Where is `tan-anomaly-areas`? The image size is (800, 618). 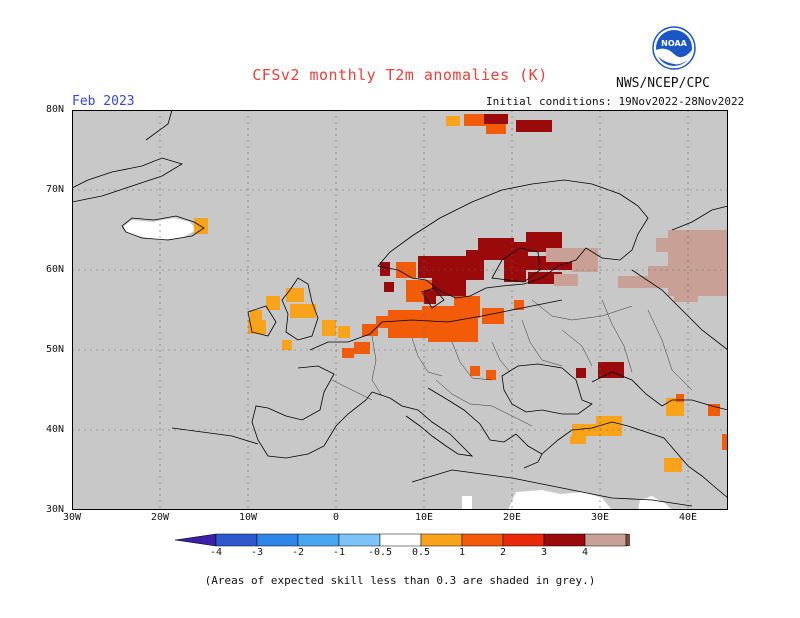 tan-anomaly-areas is located at coordinates (637, 266).